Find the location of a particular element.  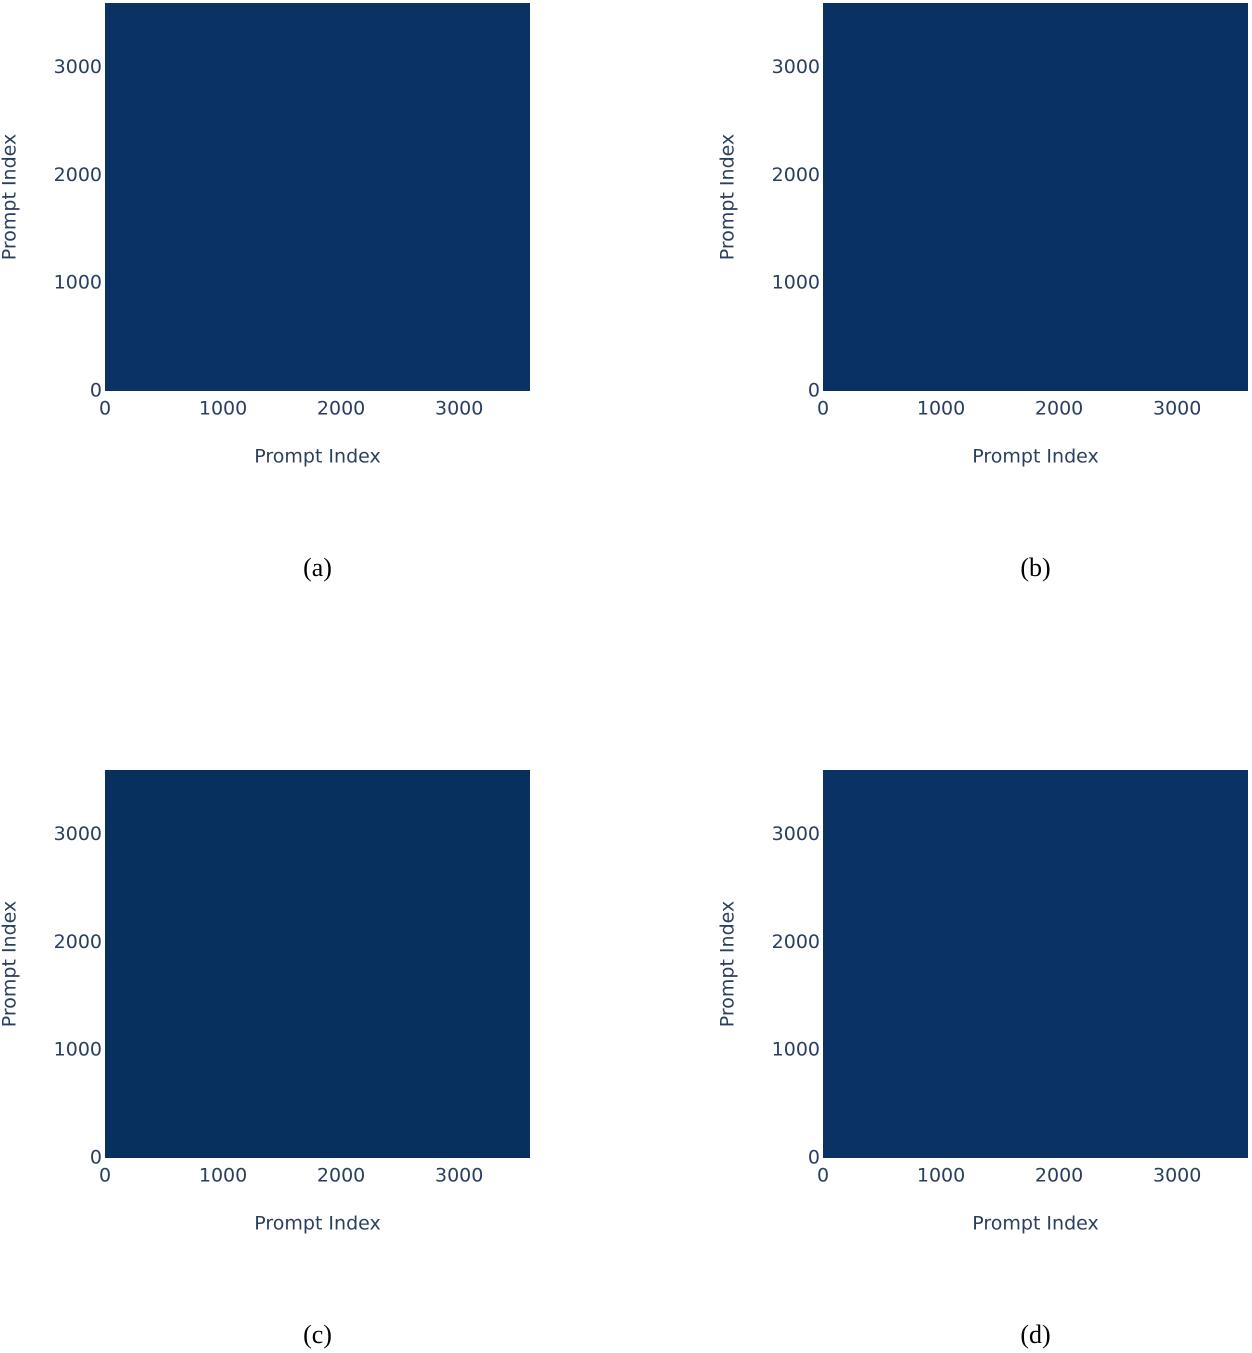

caption: (c) is located at coordinates (317, 1334).